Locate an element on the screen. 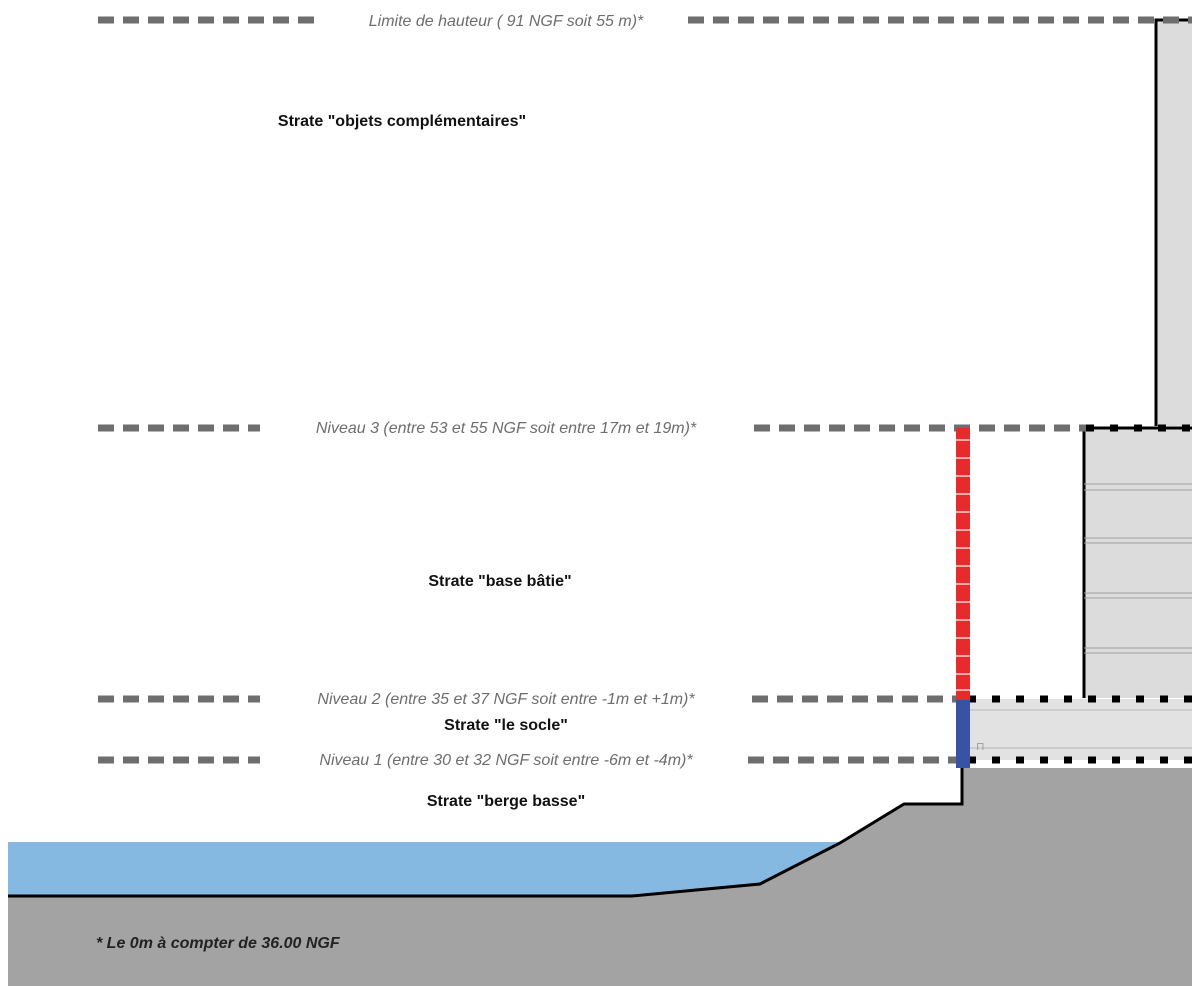  strata-socle-label: Strate "le socle" is located at coordinates (506, 725).